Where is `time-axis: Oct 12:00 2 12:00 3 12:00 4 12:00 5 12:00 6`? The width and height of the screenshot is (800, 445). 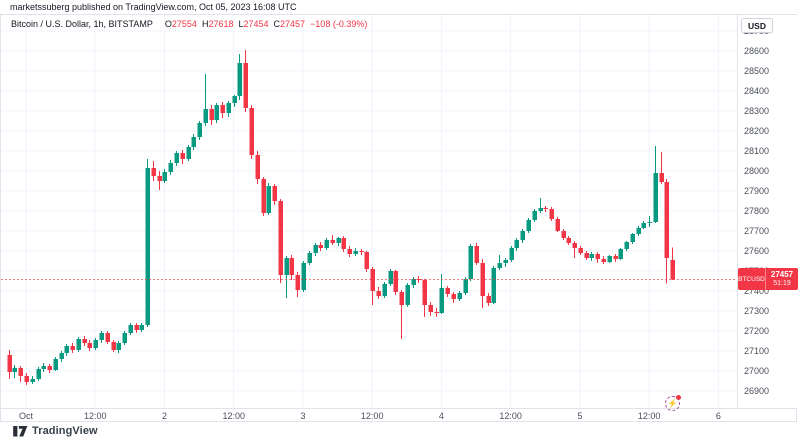
time-axis: Oct 12:00 2 12:00 3 12:00 4 12:00 5 12:00 6 is located at coordinates (398, 414).